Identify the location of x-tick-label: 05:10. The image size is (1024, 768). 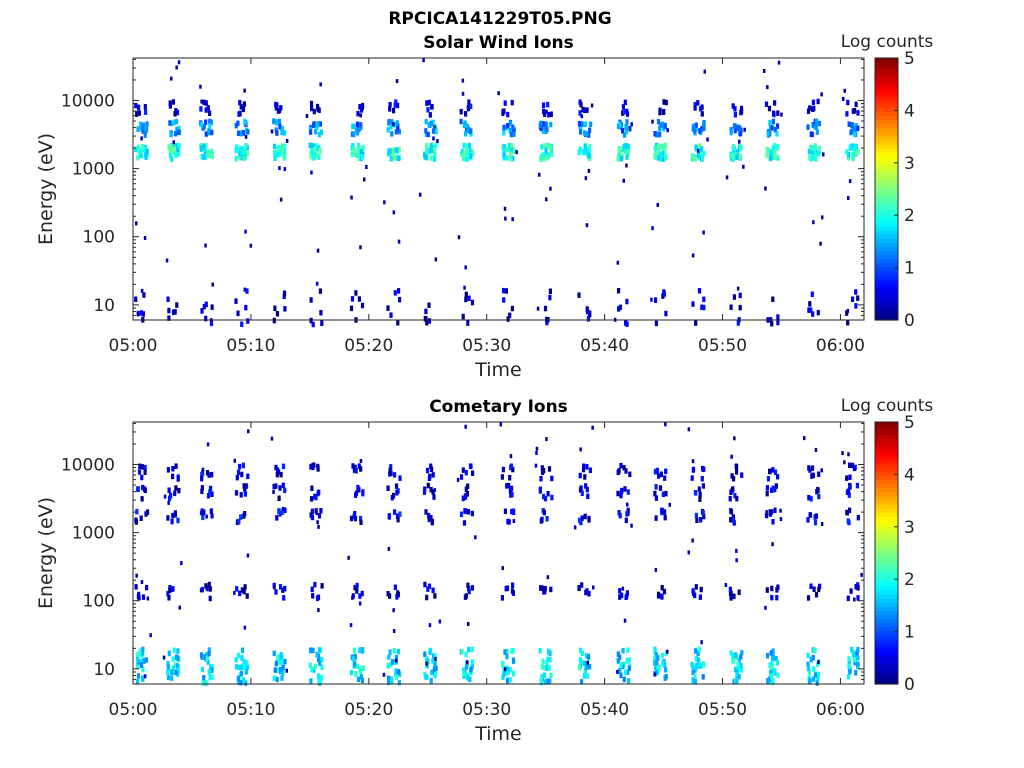
(250, 346).